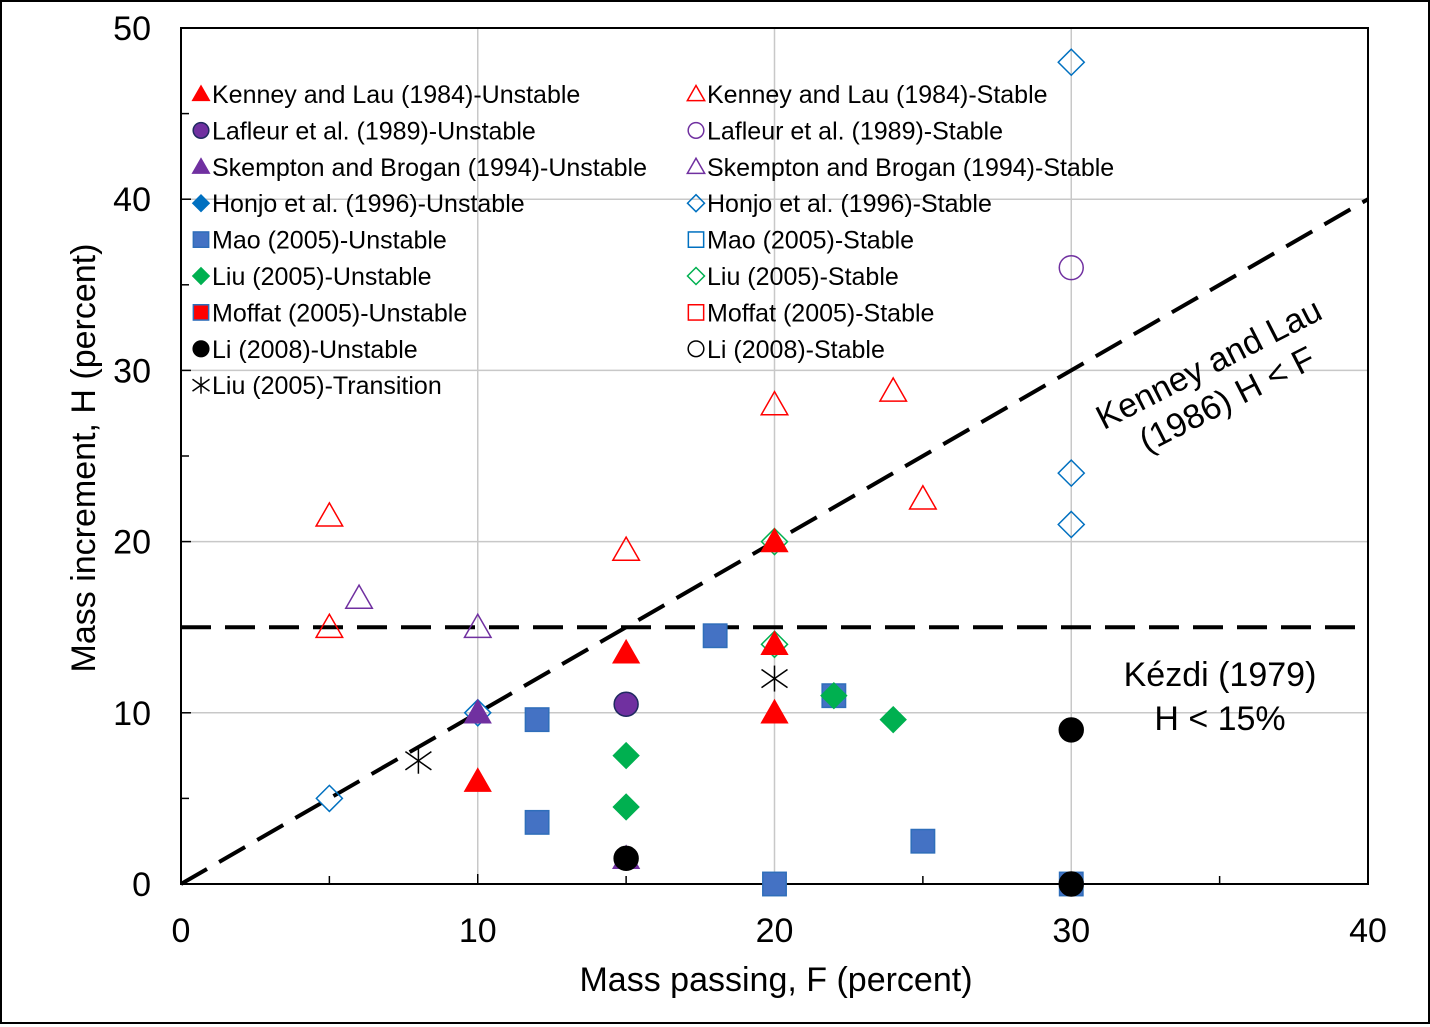 This screenshot has width=1430, height=1027. Describe the element at coordinates (368, 204) in the screenshot. I see `legend-label: Honjo et al. (1996)-Unstable` at that location.